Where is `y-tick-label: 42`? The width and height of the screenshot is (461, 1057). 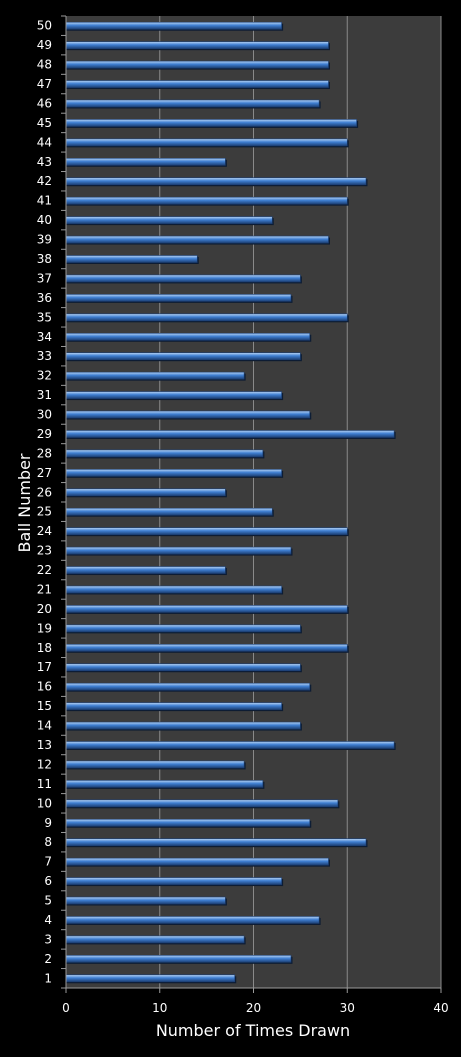
y-tick-label: 42 is located at coordinates (44, 181).